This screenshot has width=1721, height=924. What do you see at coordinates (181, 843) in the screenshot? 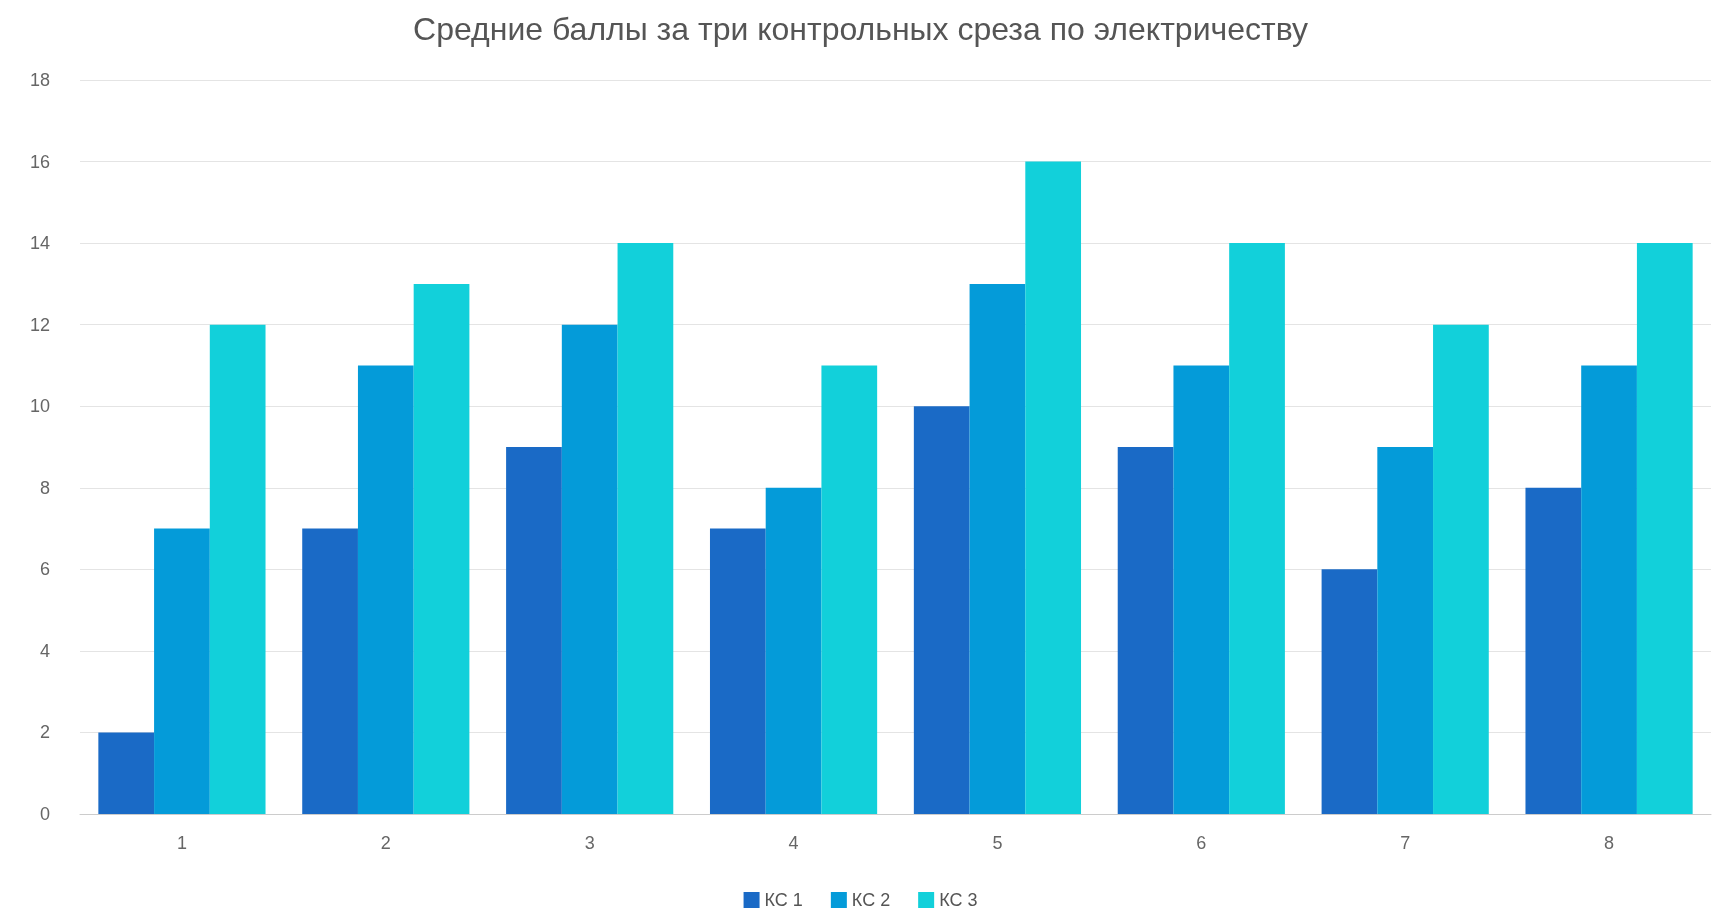
I see `x-tick-label: 1` at bounding box center [181, 843].